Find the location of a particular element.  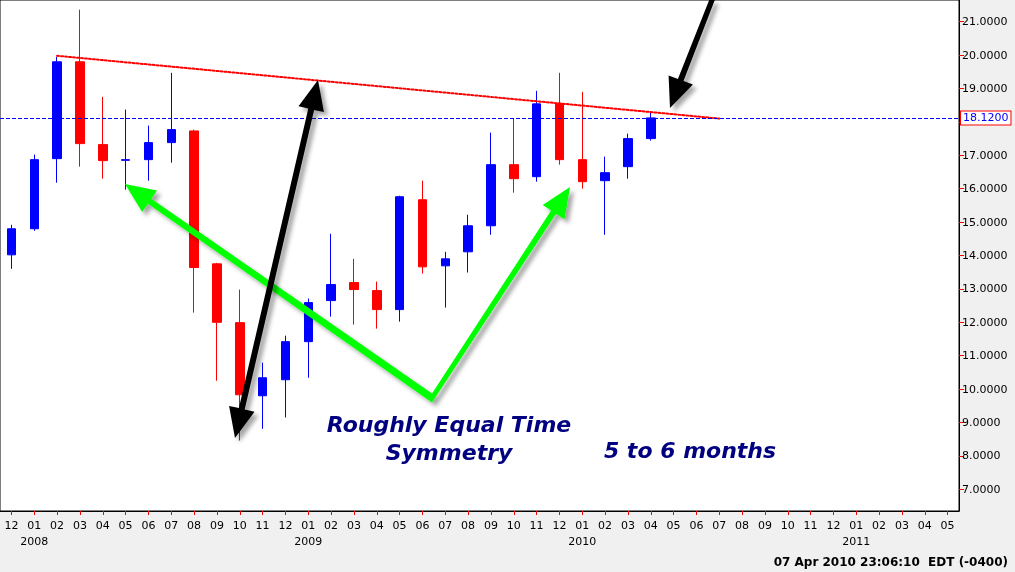

annotation: Roughly Equal Time Symmetry is located at coordinates (449, 438).